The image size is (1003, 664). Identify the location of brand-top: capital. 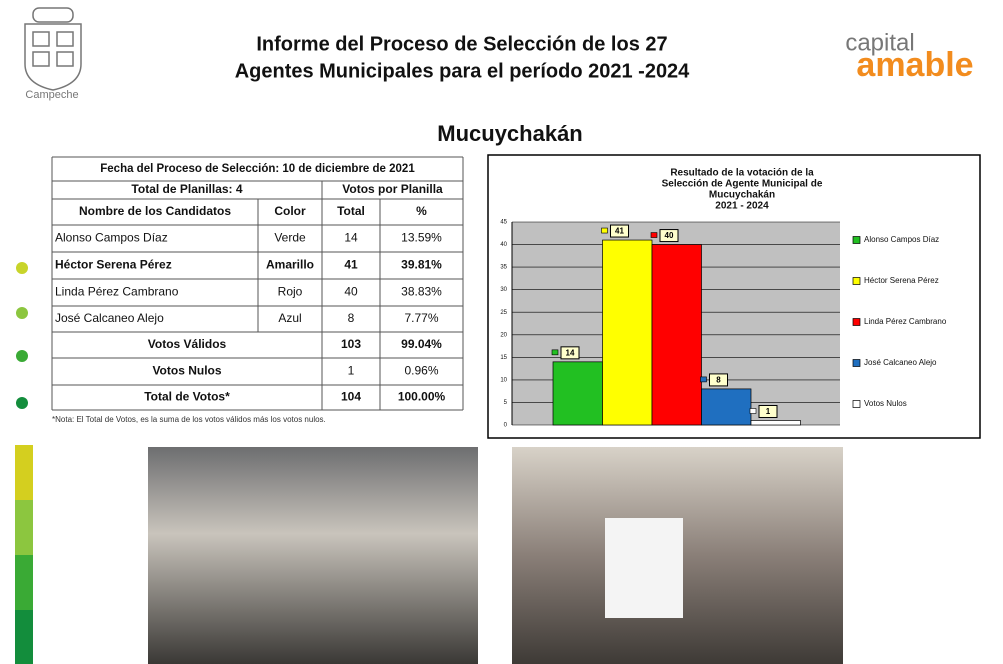
(879, 42).